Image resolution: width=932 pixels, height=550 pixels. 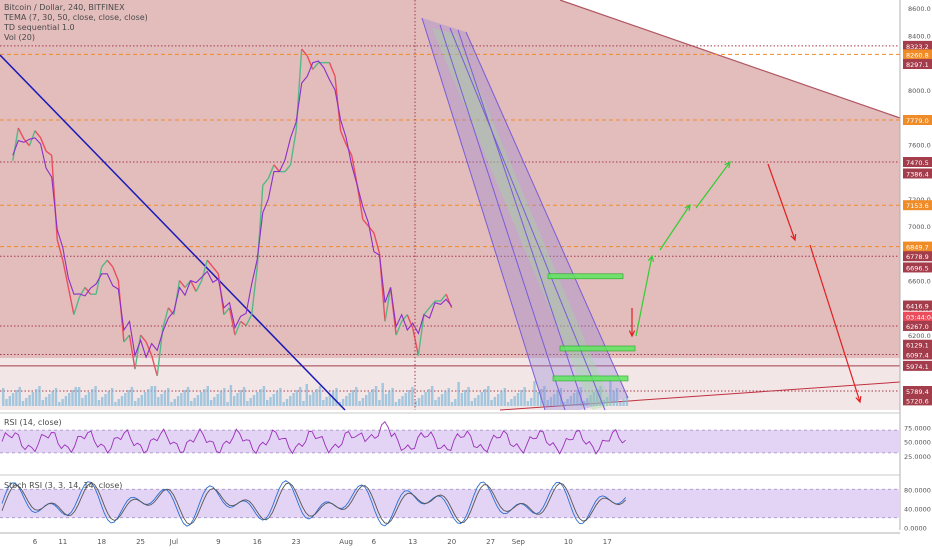 What do you see at coordinates (483, 214) in the screenshot?
I see `channel-line` at bounding box center [483, 214].